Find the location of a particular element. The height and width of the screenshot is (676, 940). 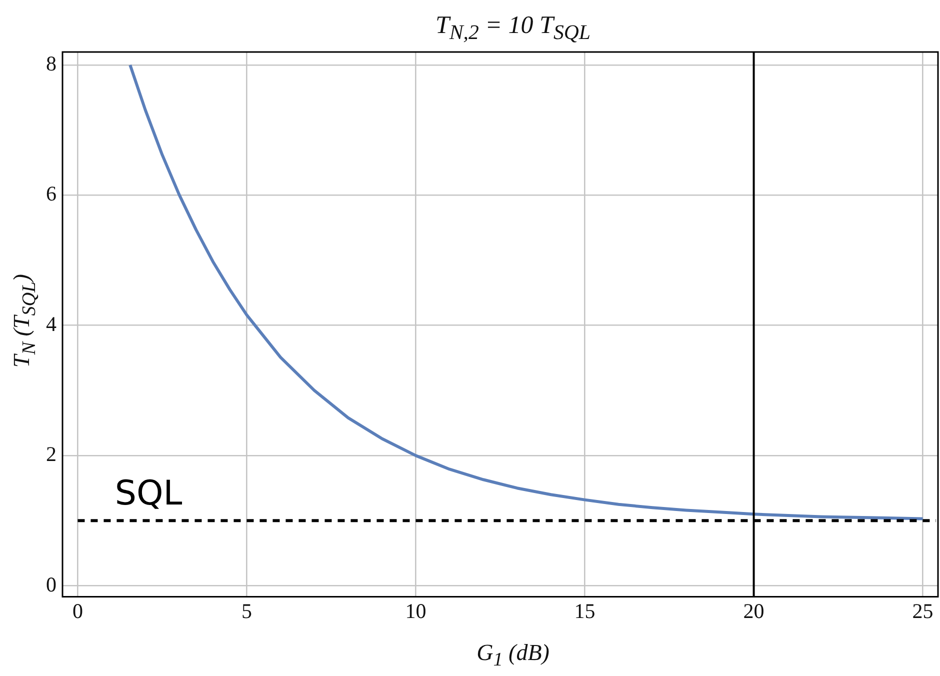

y-tick-label: 0 is located at coordinates (51, 584).